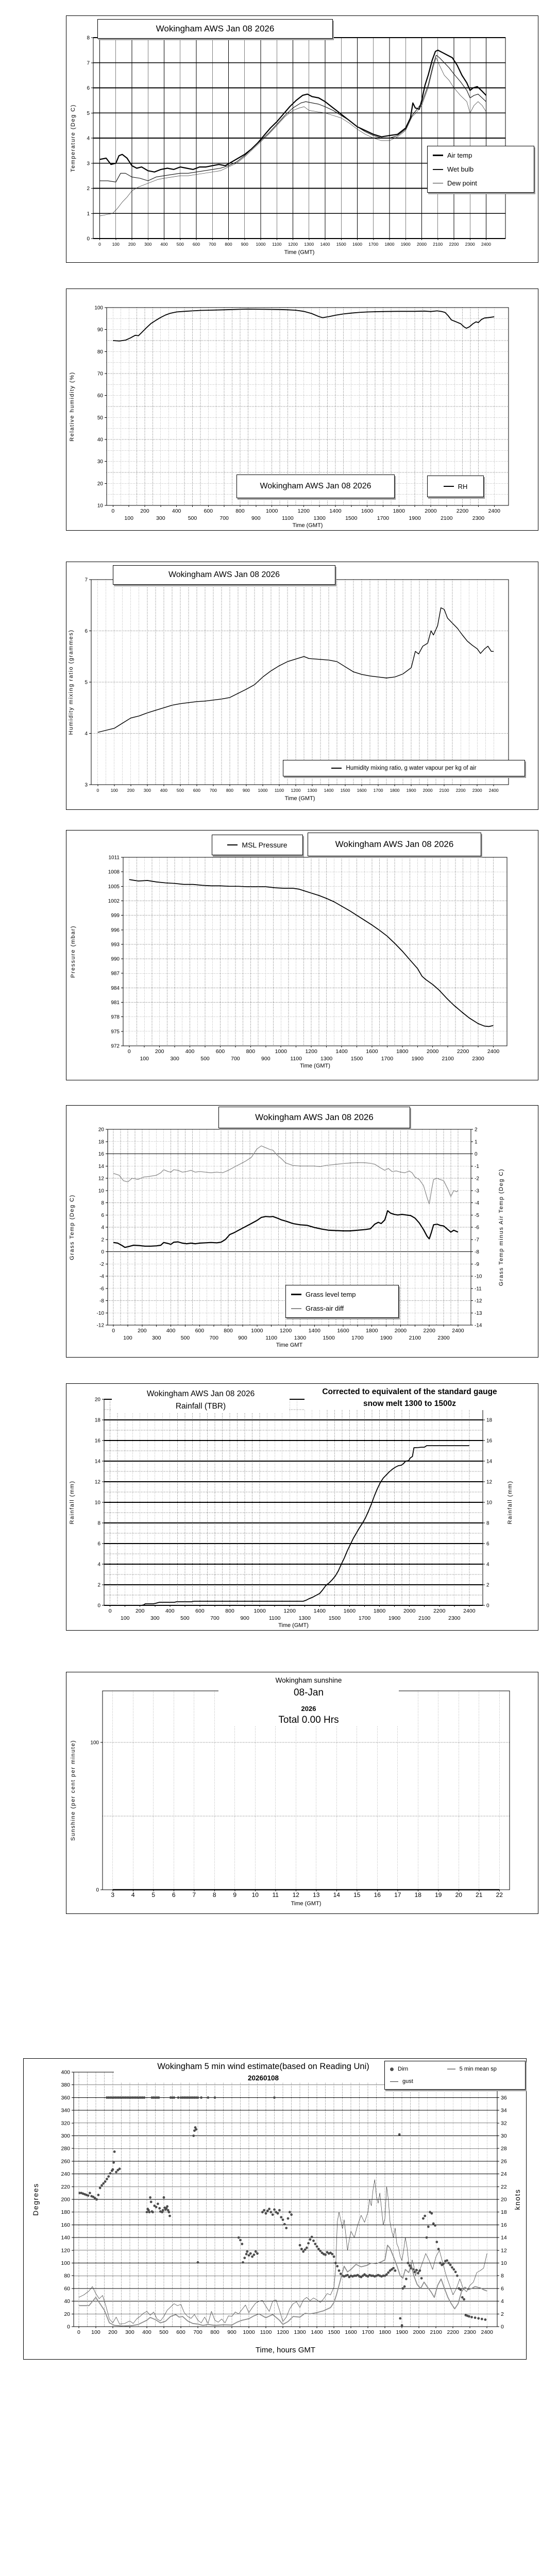 The image size is (541, 2576). Describe the element at coordinates (246, 790) in the screenshot. I see `svg-text: 900` at that location.